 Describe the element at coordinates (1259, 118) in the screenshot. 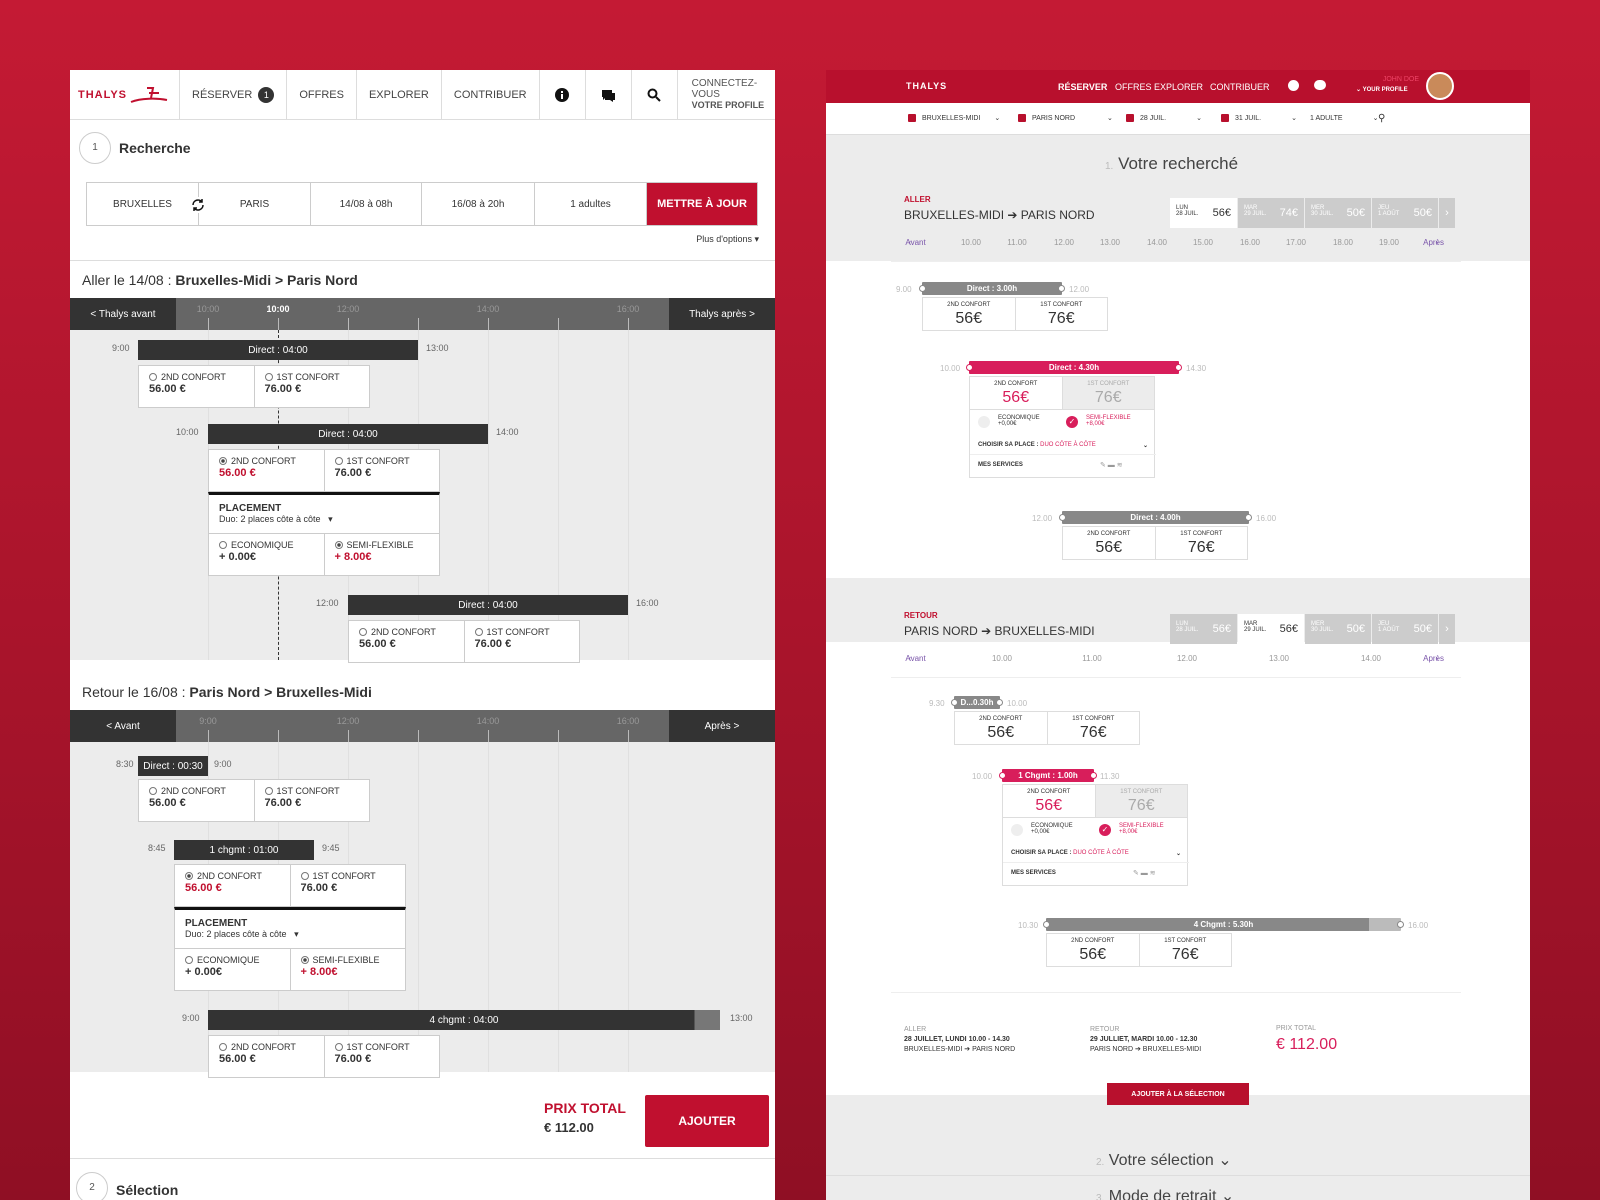

I see `return-date-field: 31 JUIL. ⌄` at that location.